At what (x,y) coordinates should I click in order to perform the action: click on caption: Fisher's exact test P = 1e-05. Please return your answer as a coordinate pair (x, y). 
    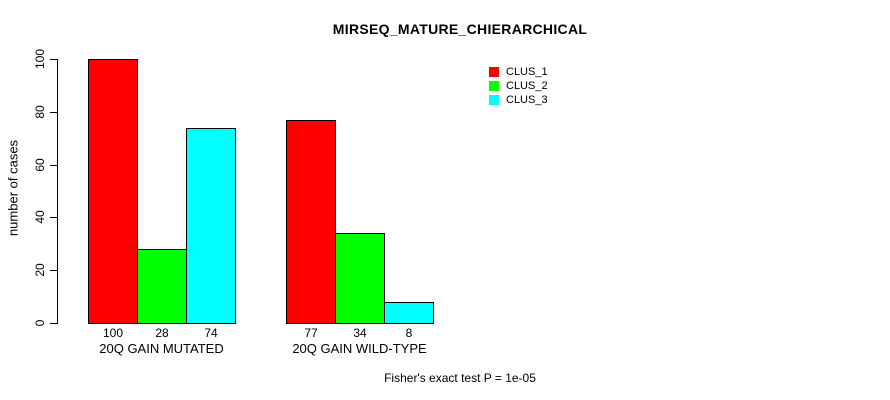
    Looking at the image, I should click on (460, 378).